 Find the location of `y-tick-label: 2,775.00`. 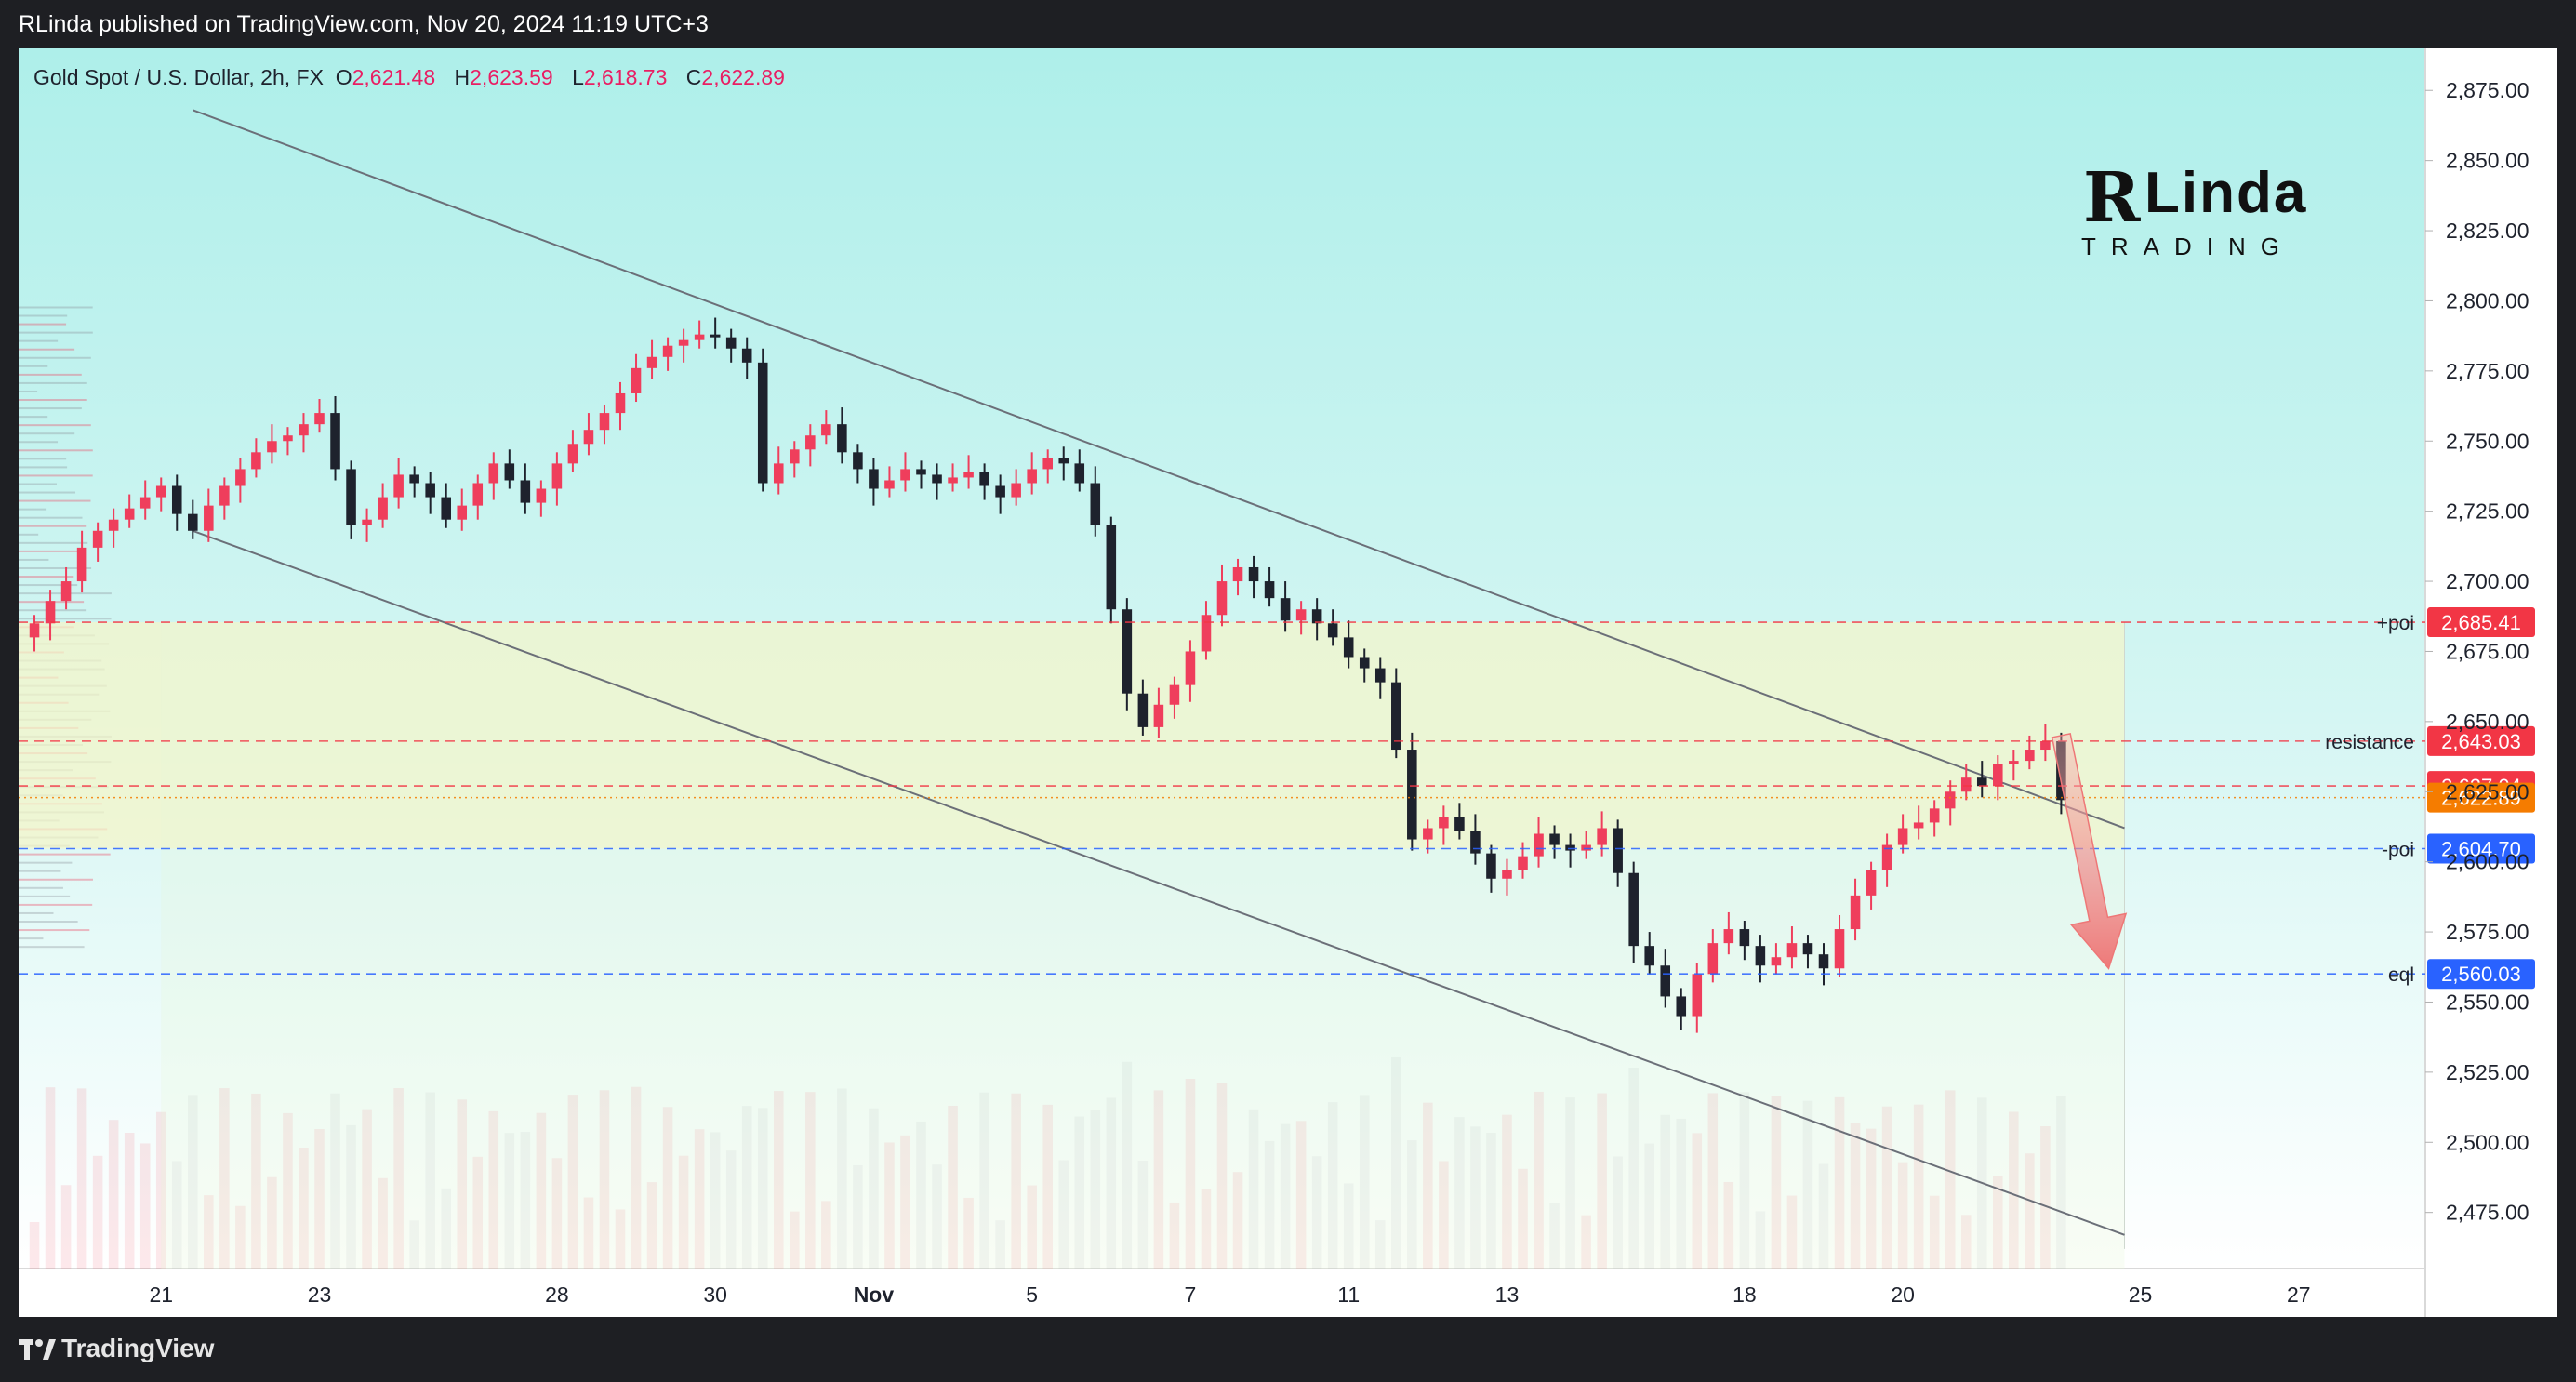

y-tick-label: 2,775.00 is located at coordinates (2488, 371).